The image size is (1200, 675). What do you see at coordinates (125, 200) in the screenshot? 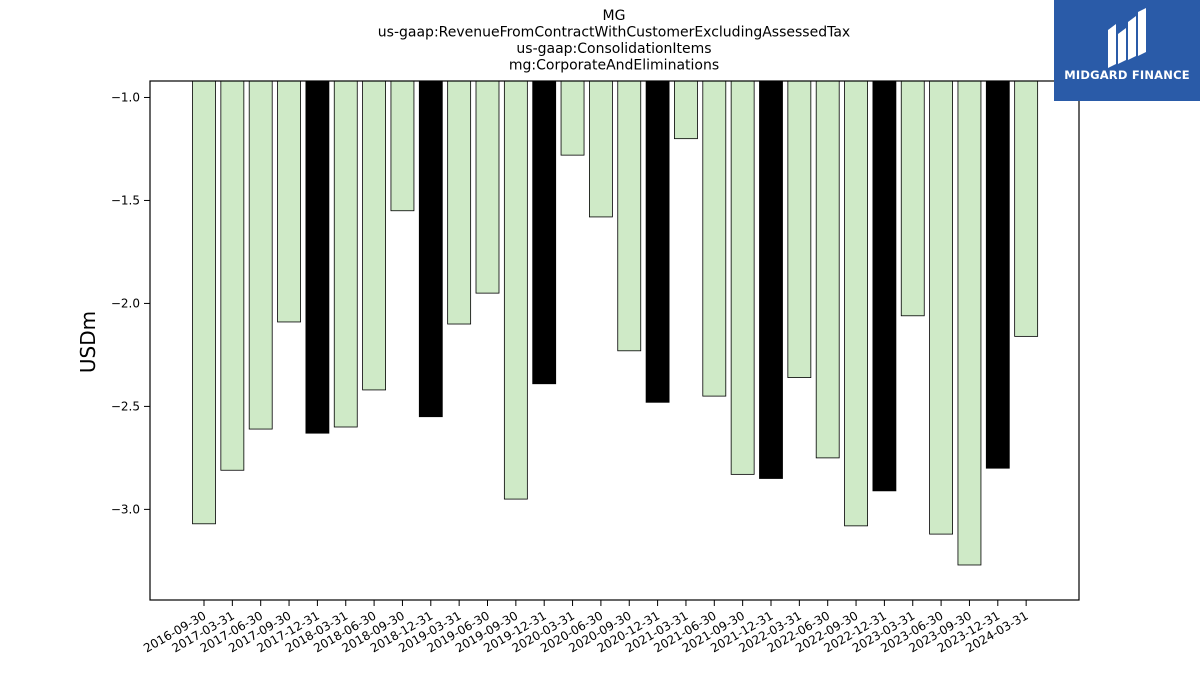
I see `y-tick-label: −1.5` at bounding box center [125, 200].